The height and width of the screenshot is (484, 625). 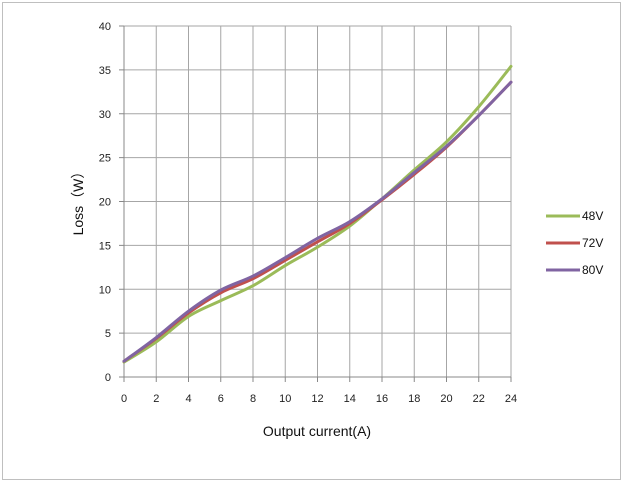 I want to click on y-tick-label: 0, so click(x=108, y=378).